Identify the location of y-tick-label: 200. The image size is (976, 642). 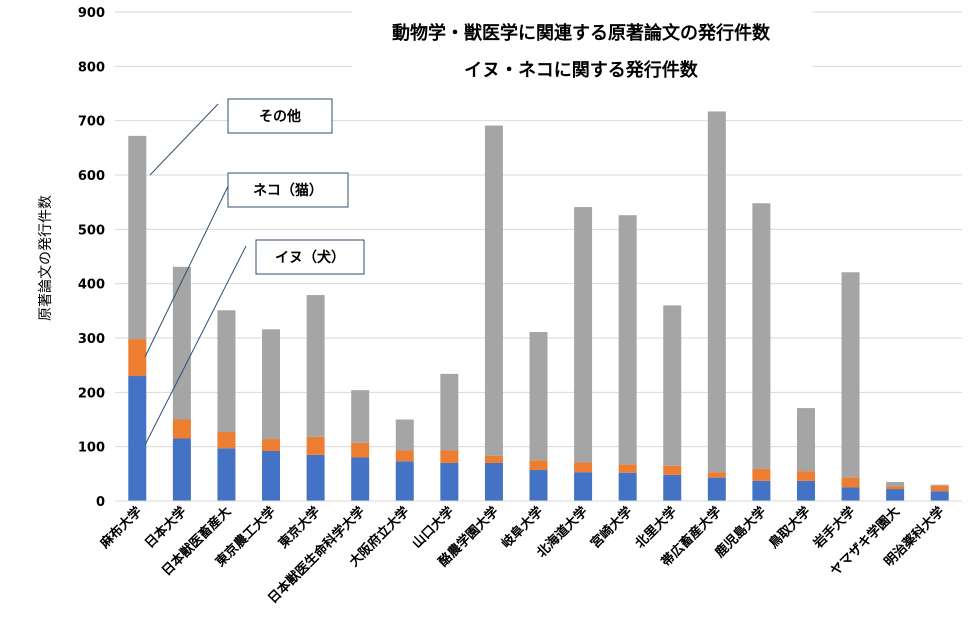
(91, 393).